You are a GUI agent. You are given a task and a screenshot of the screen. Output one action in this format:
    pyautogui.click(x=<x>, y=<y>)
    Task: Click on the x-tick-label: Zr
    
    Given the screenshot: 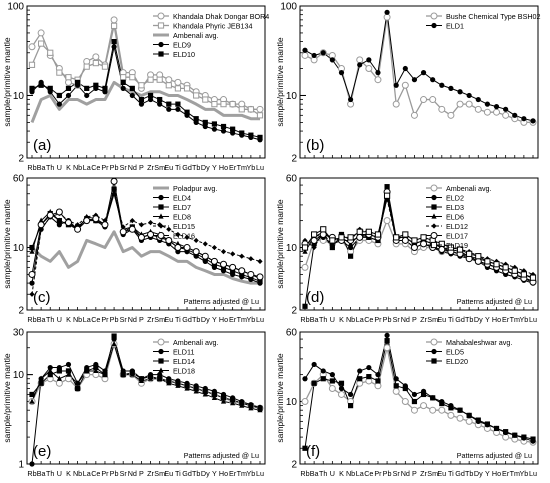 What is the action you would take?
    pyautogui.click(x=150, y=473)
    